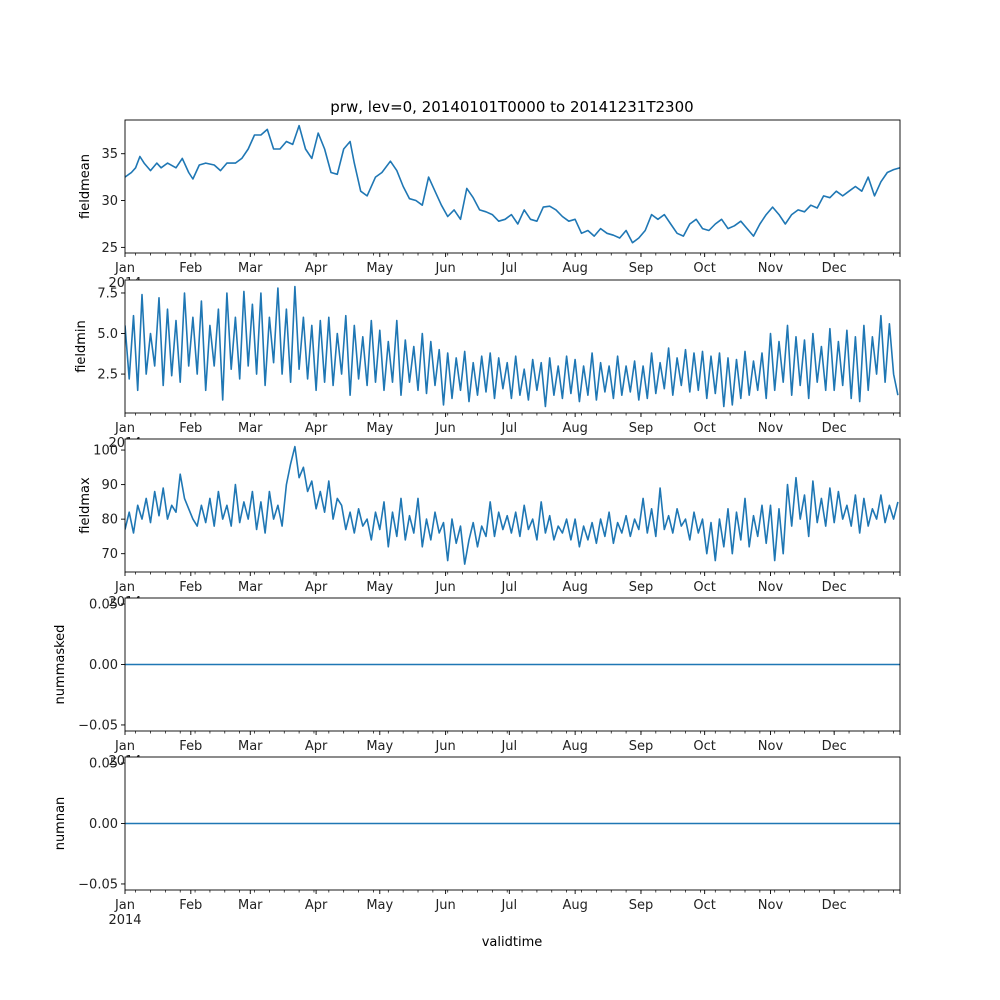  Describe the element at coordinates (109, 201) in the screenshot. I see `y-tick-label: 30` at that location.